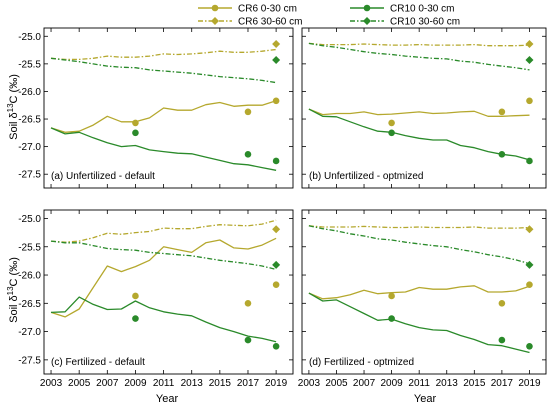 The width and height of the screenshot is (550, 407). Describe the element at coordinates (79, 383) in the screenshot. I see `x-tick-label: 2005` at that location.